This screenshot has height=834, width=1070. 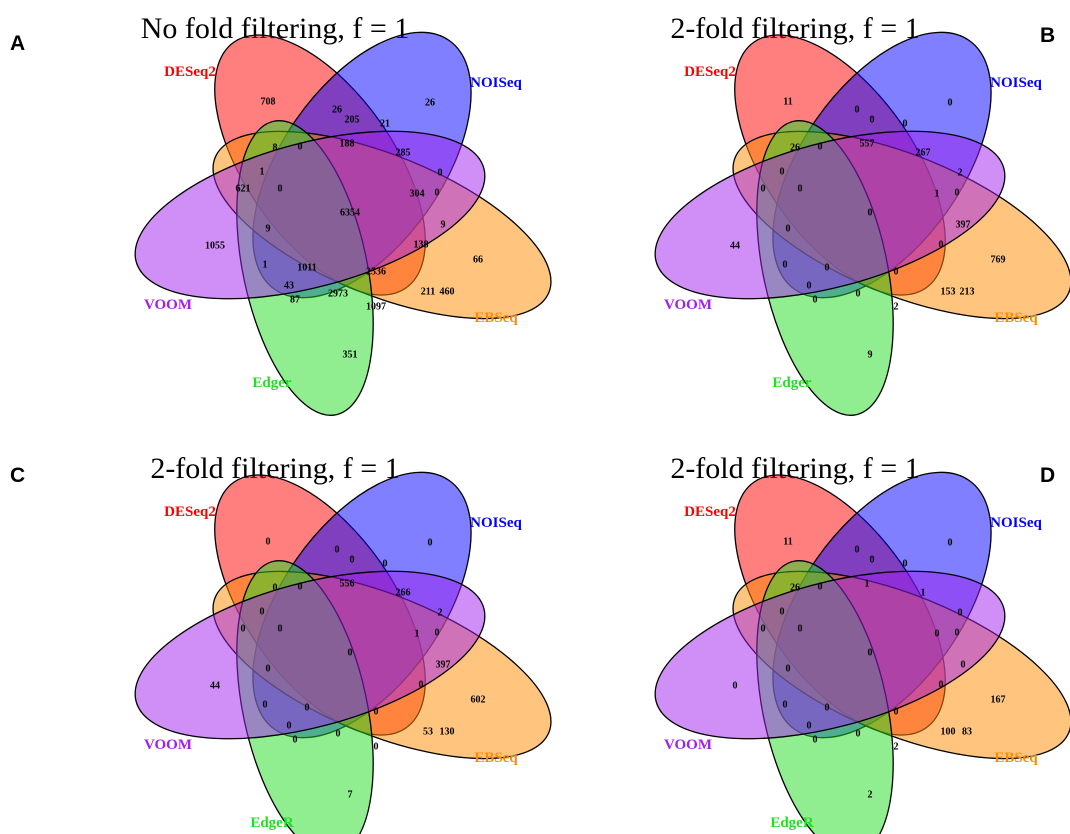 What do you see at coordinates (447, 731) in the screenshot?
I see `region-count: 130` at bounding box center [447, 731].